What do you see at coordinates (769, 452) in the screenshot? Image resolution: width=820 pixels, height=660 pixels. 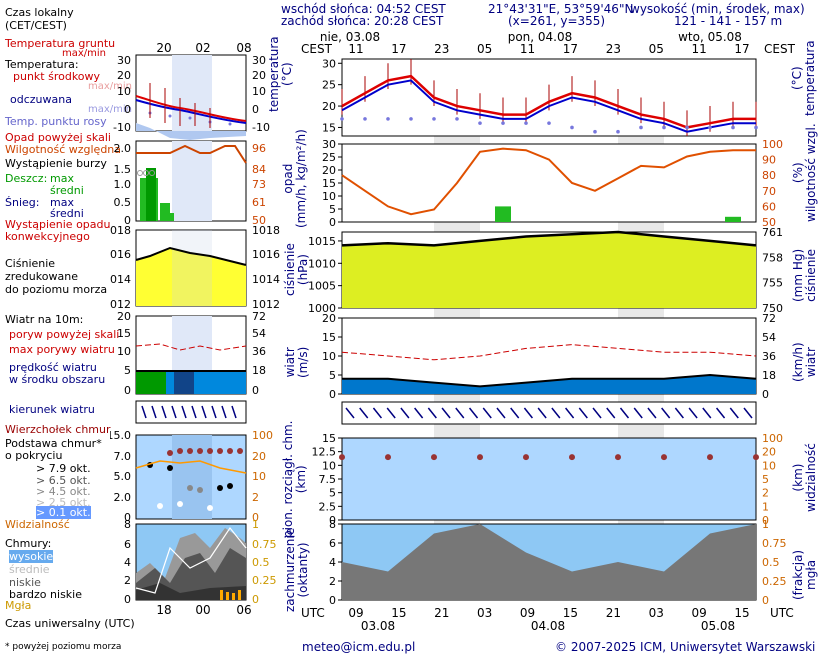 I see `y2tick-label-4: 20` at bounding box center [769, 452].